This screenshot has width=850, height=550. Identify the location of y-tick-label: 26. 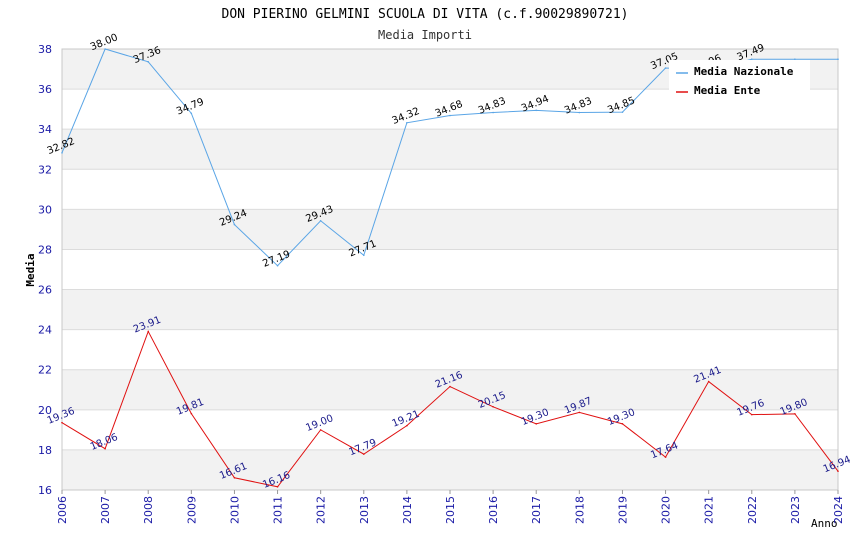
(45, 290).